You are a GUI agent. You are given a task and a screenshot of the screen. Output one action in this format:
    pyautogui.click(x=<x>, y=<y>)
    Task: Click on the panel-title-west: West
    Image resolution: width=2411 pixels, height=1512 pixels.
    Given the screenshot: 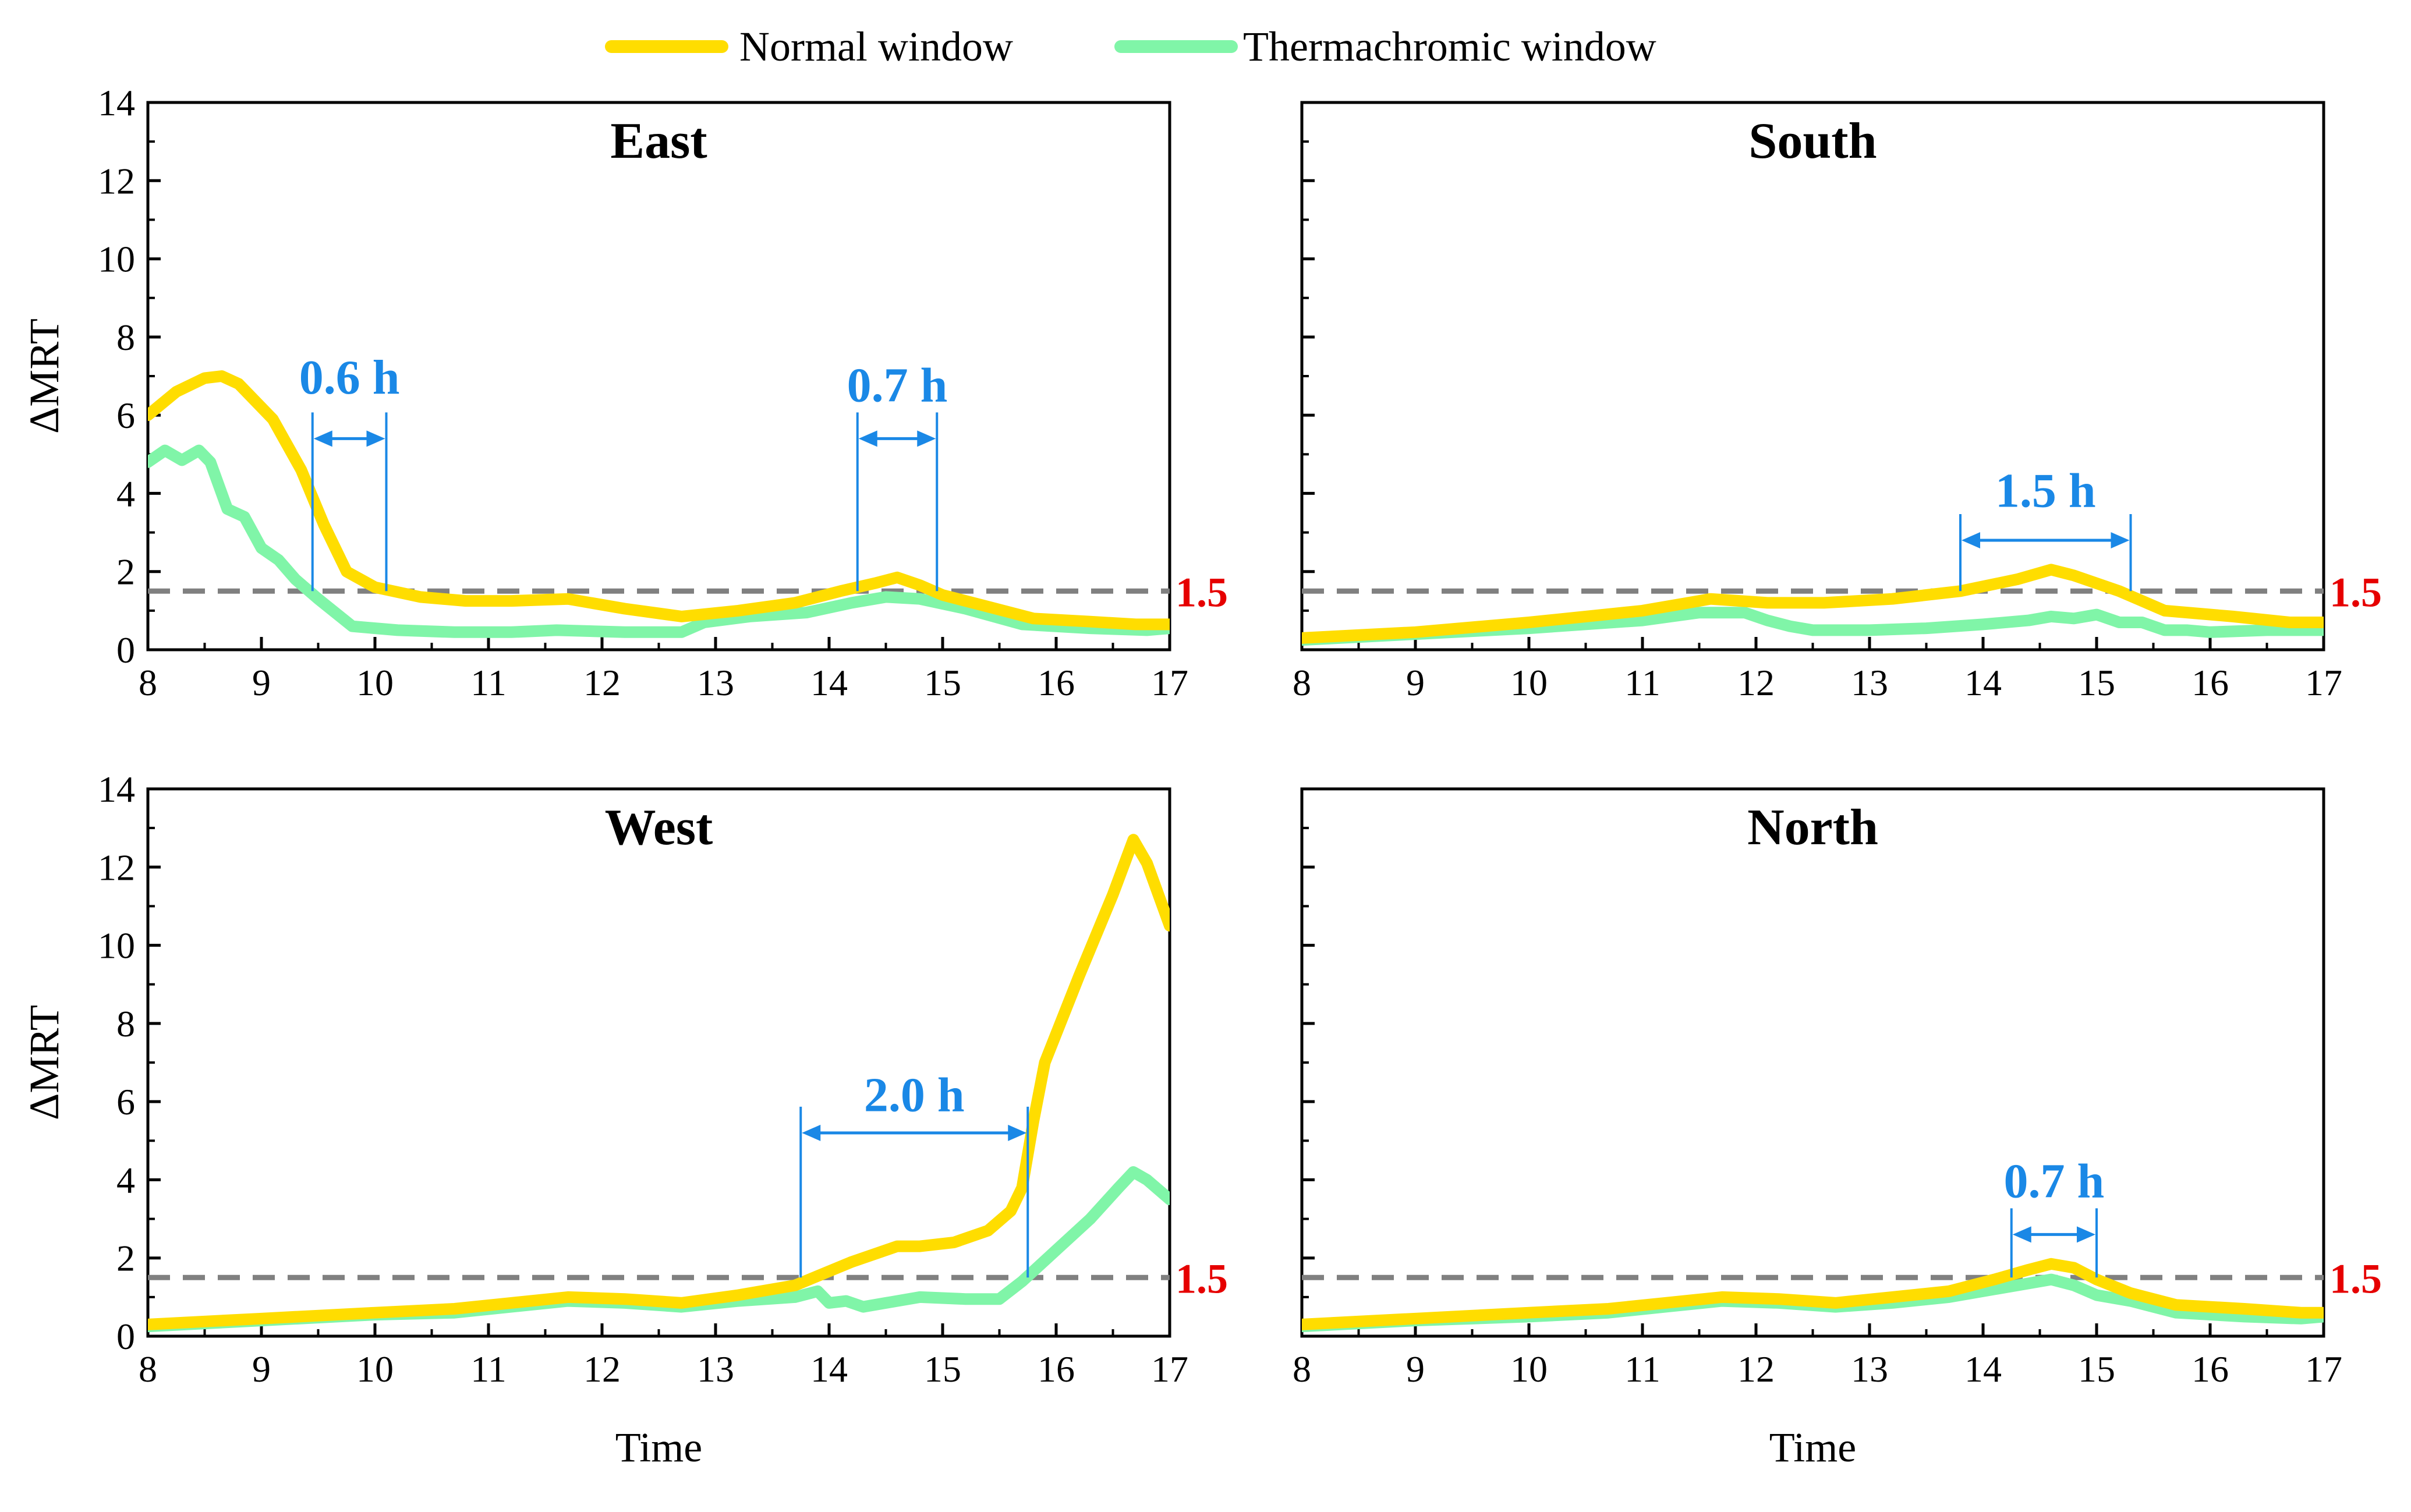 What is the action you would take?
    pyautogui.click(x=659, y=828)
    